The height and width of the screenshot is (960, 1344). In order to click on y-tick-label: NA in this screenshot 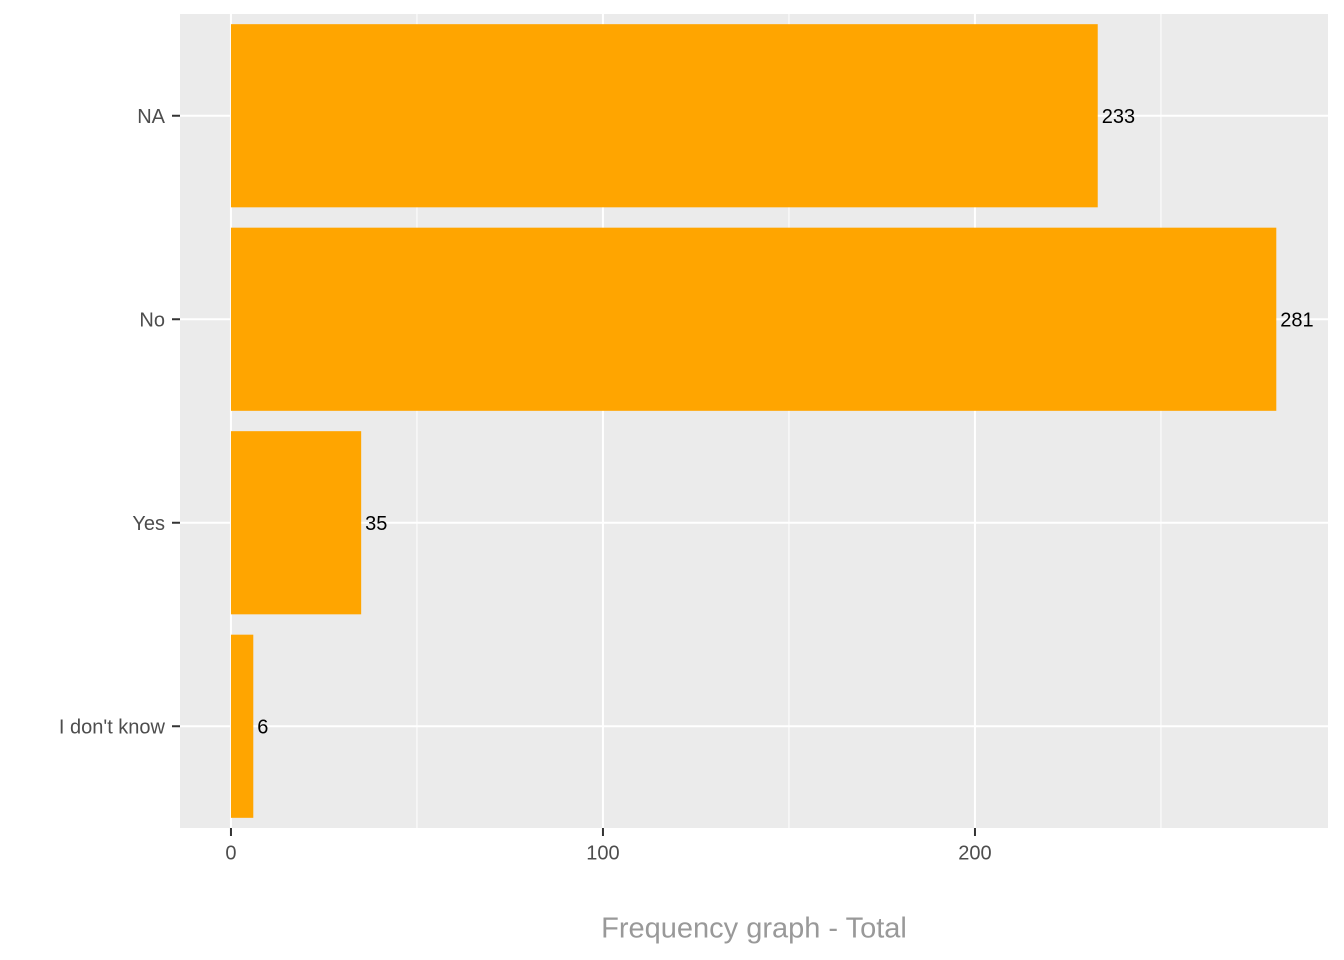, I will do `click(151, 117)`.